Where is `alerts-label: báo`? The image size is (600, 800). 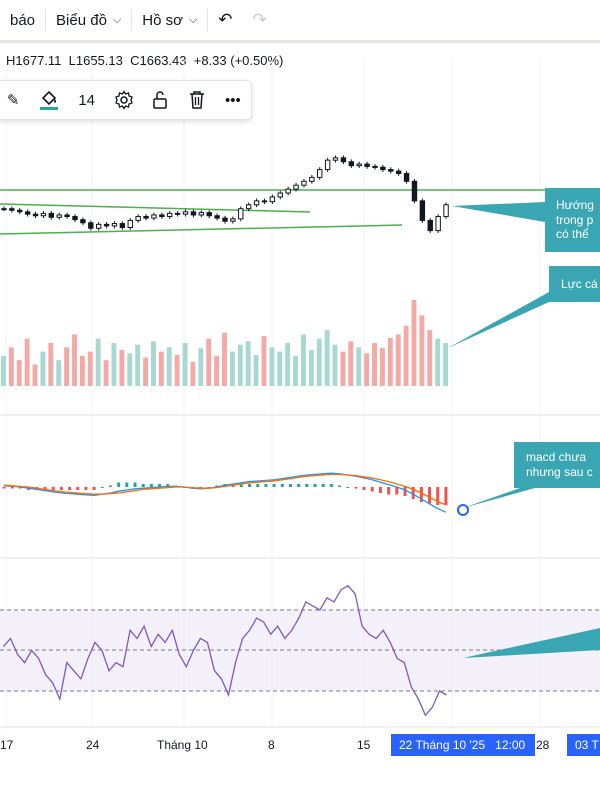
alerts-label: báo is located at coordinates (23, 20).